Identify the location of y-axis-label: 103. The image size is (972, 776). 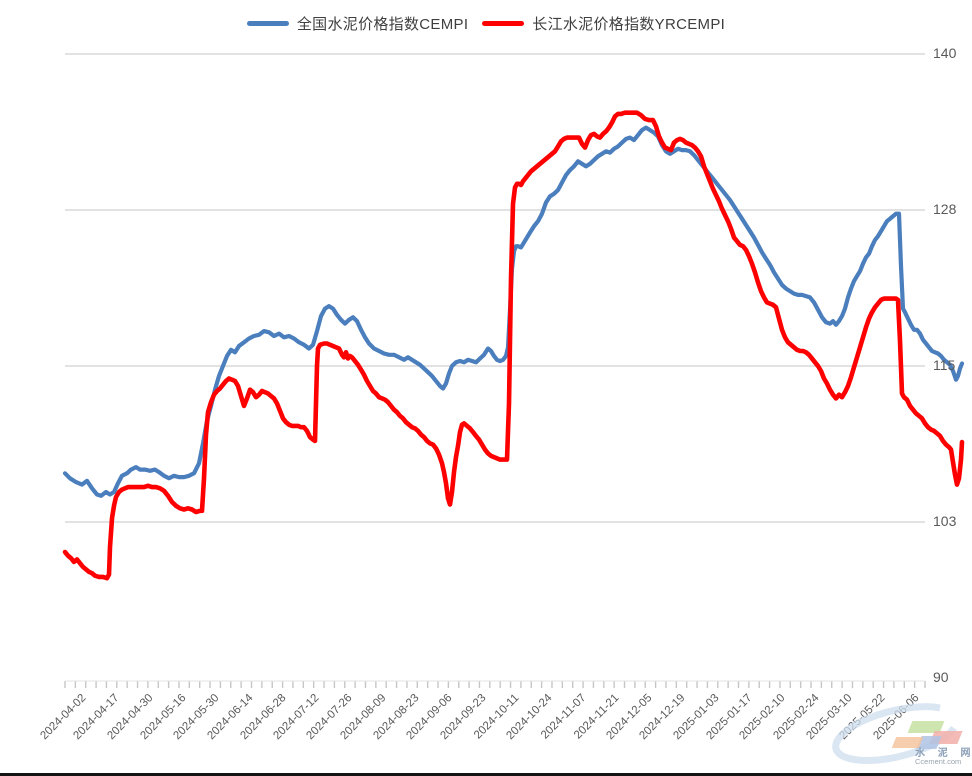
(945, 521).